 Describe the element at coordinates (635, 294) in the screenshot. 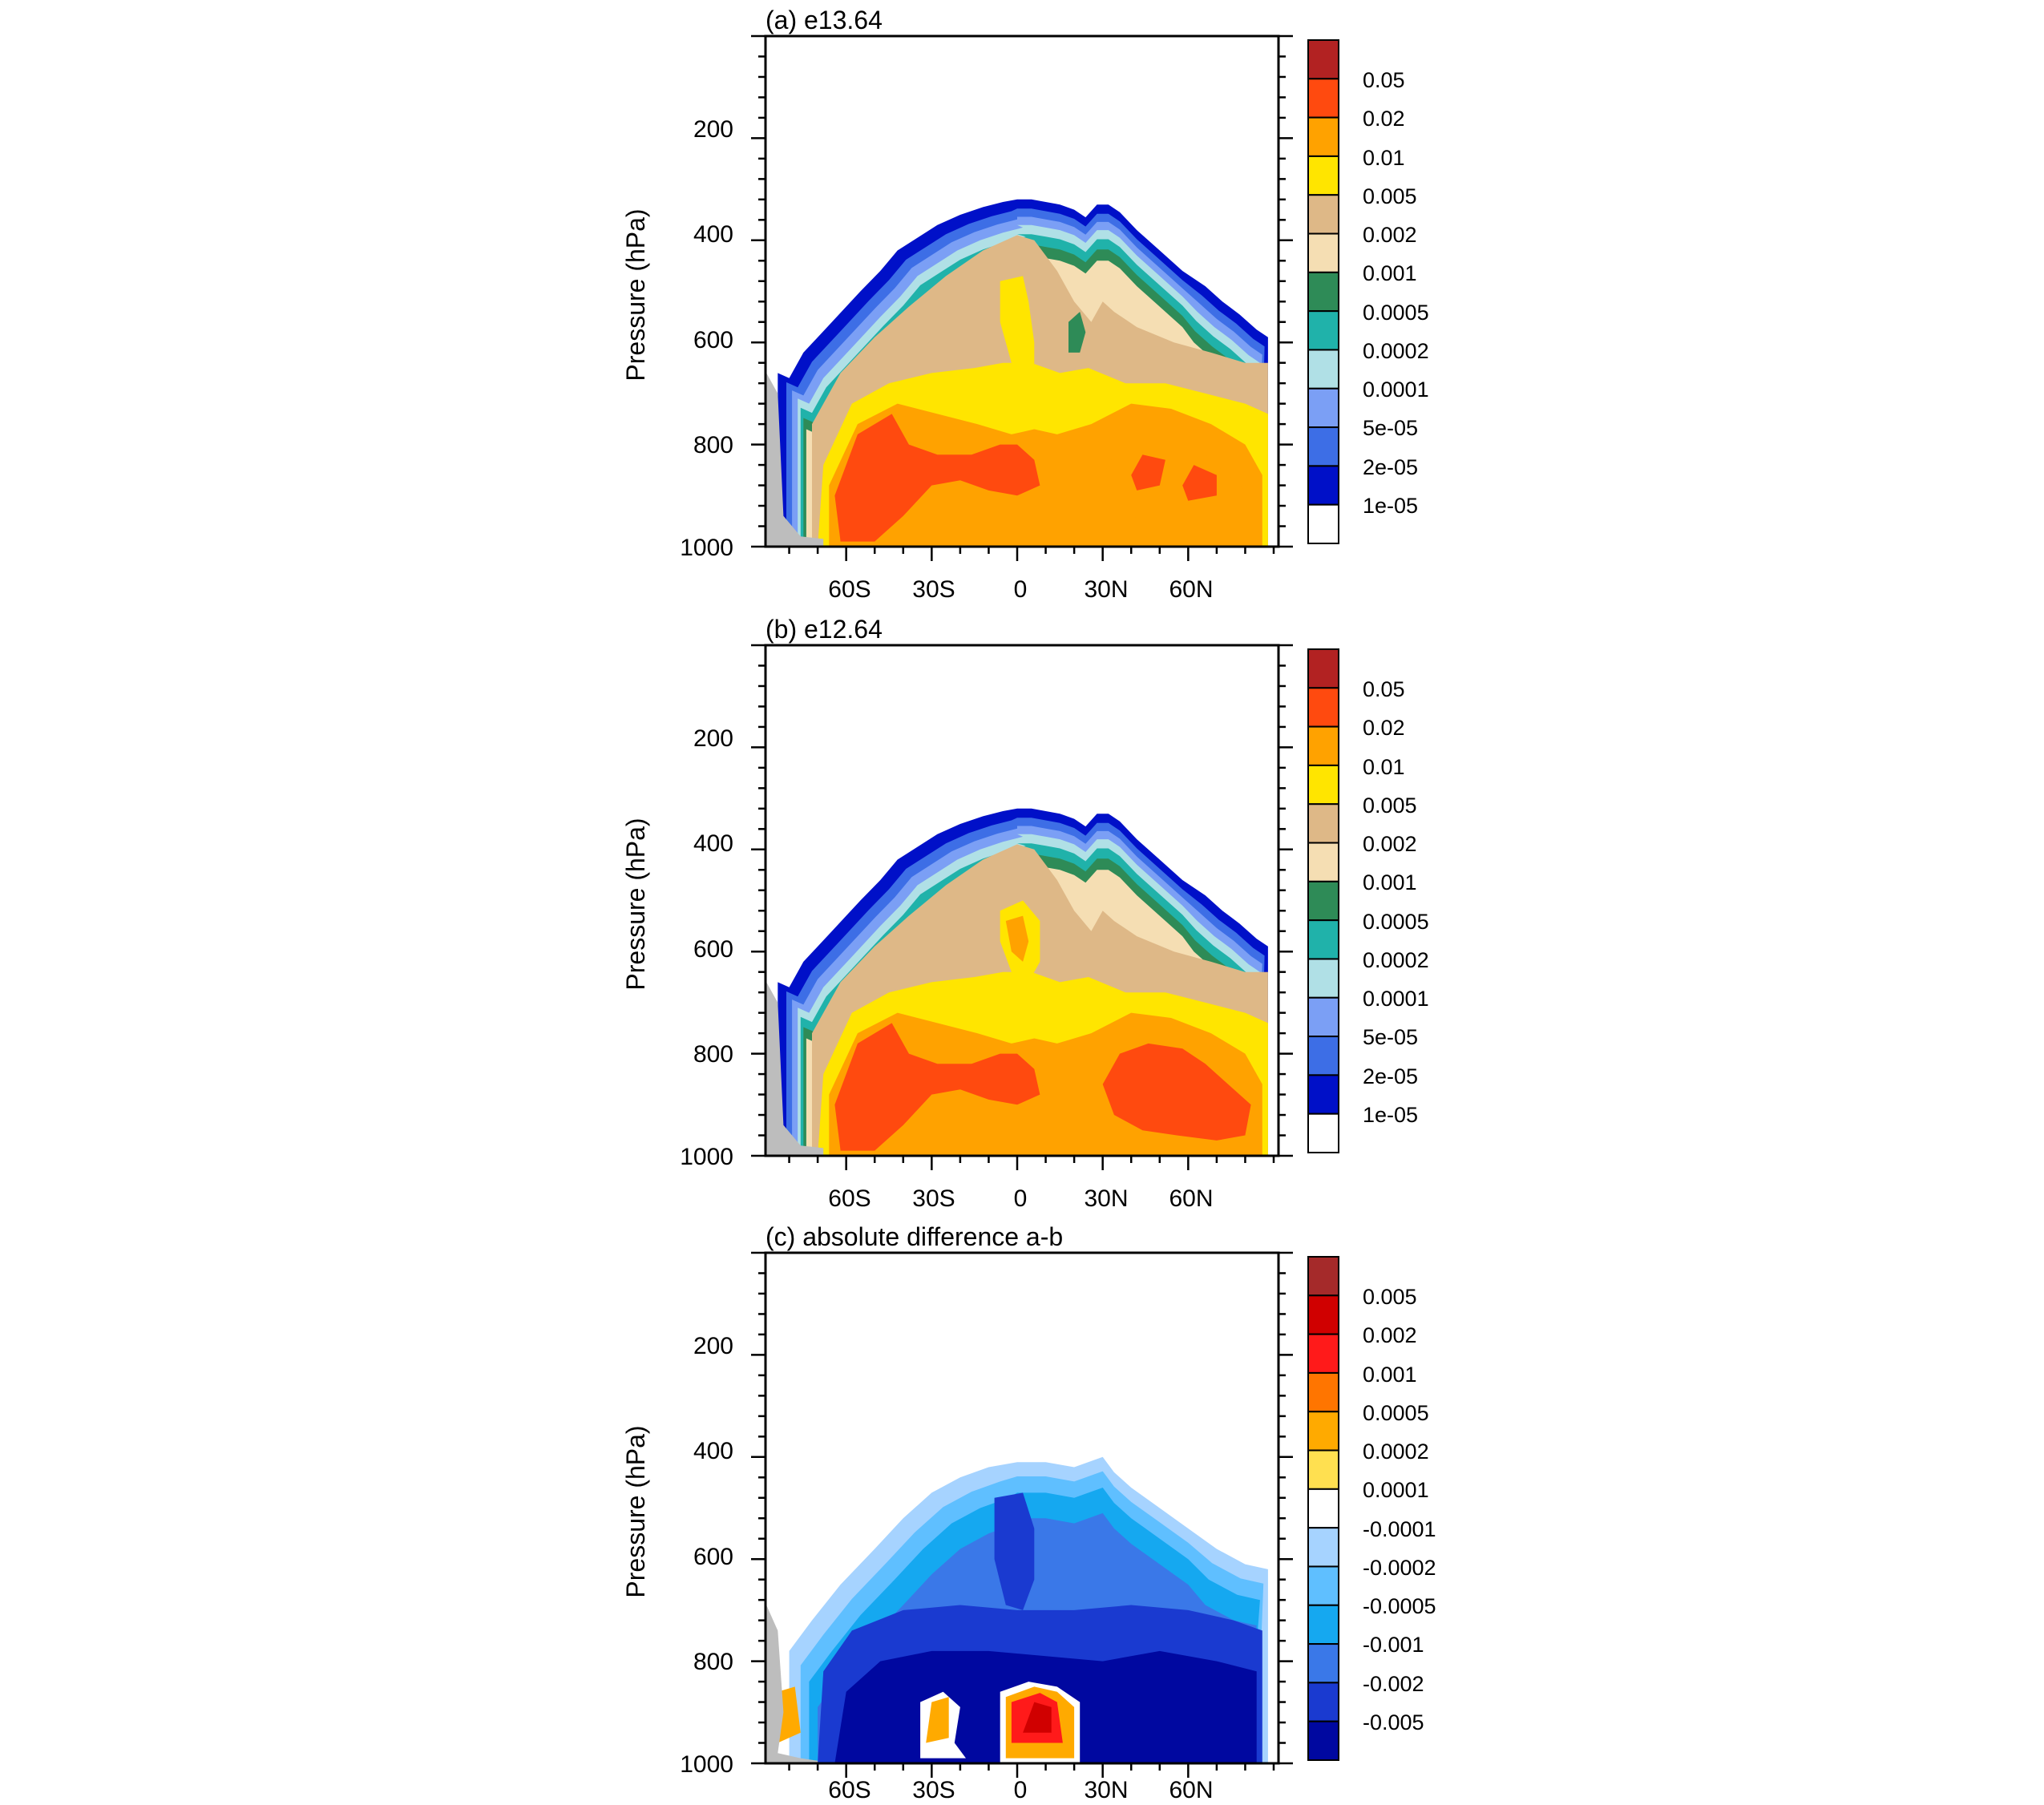

I see `panel-a-ylabel: Pressure (hPa)` at that location.